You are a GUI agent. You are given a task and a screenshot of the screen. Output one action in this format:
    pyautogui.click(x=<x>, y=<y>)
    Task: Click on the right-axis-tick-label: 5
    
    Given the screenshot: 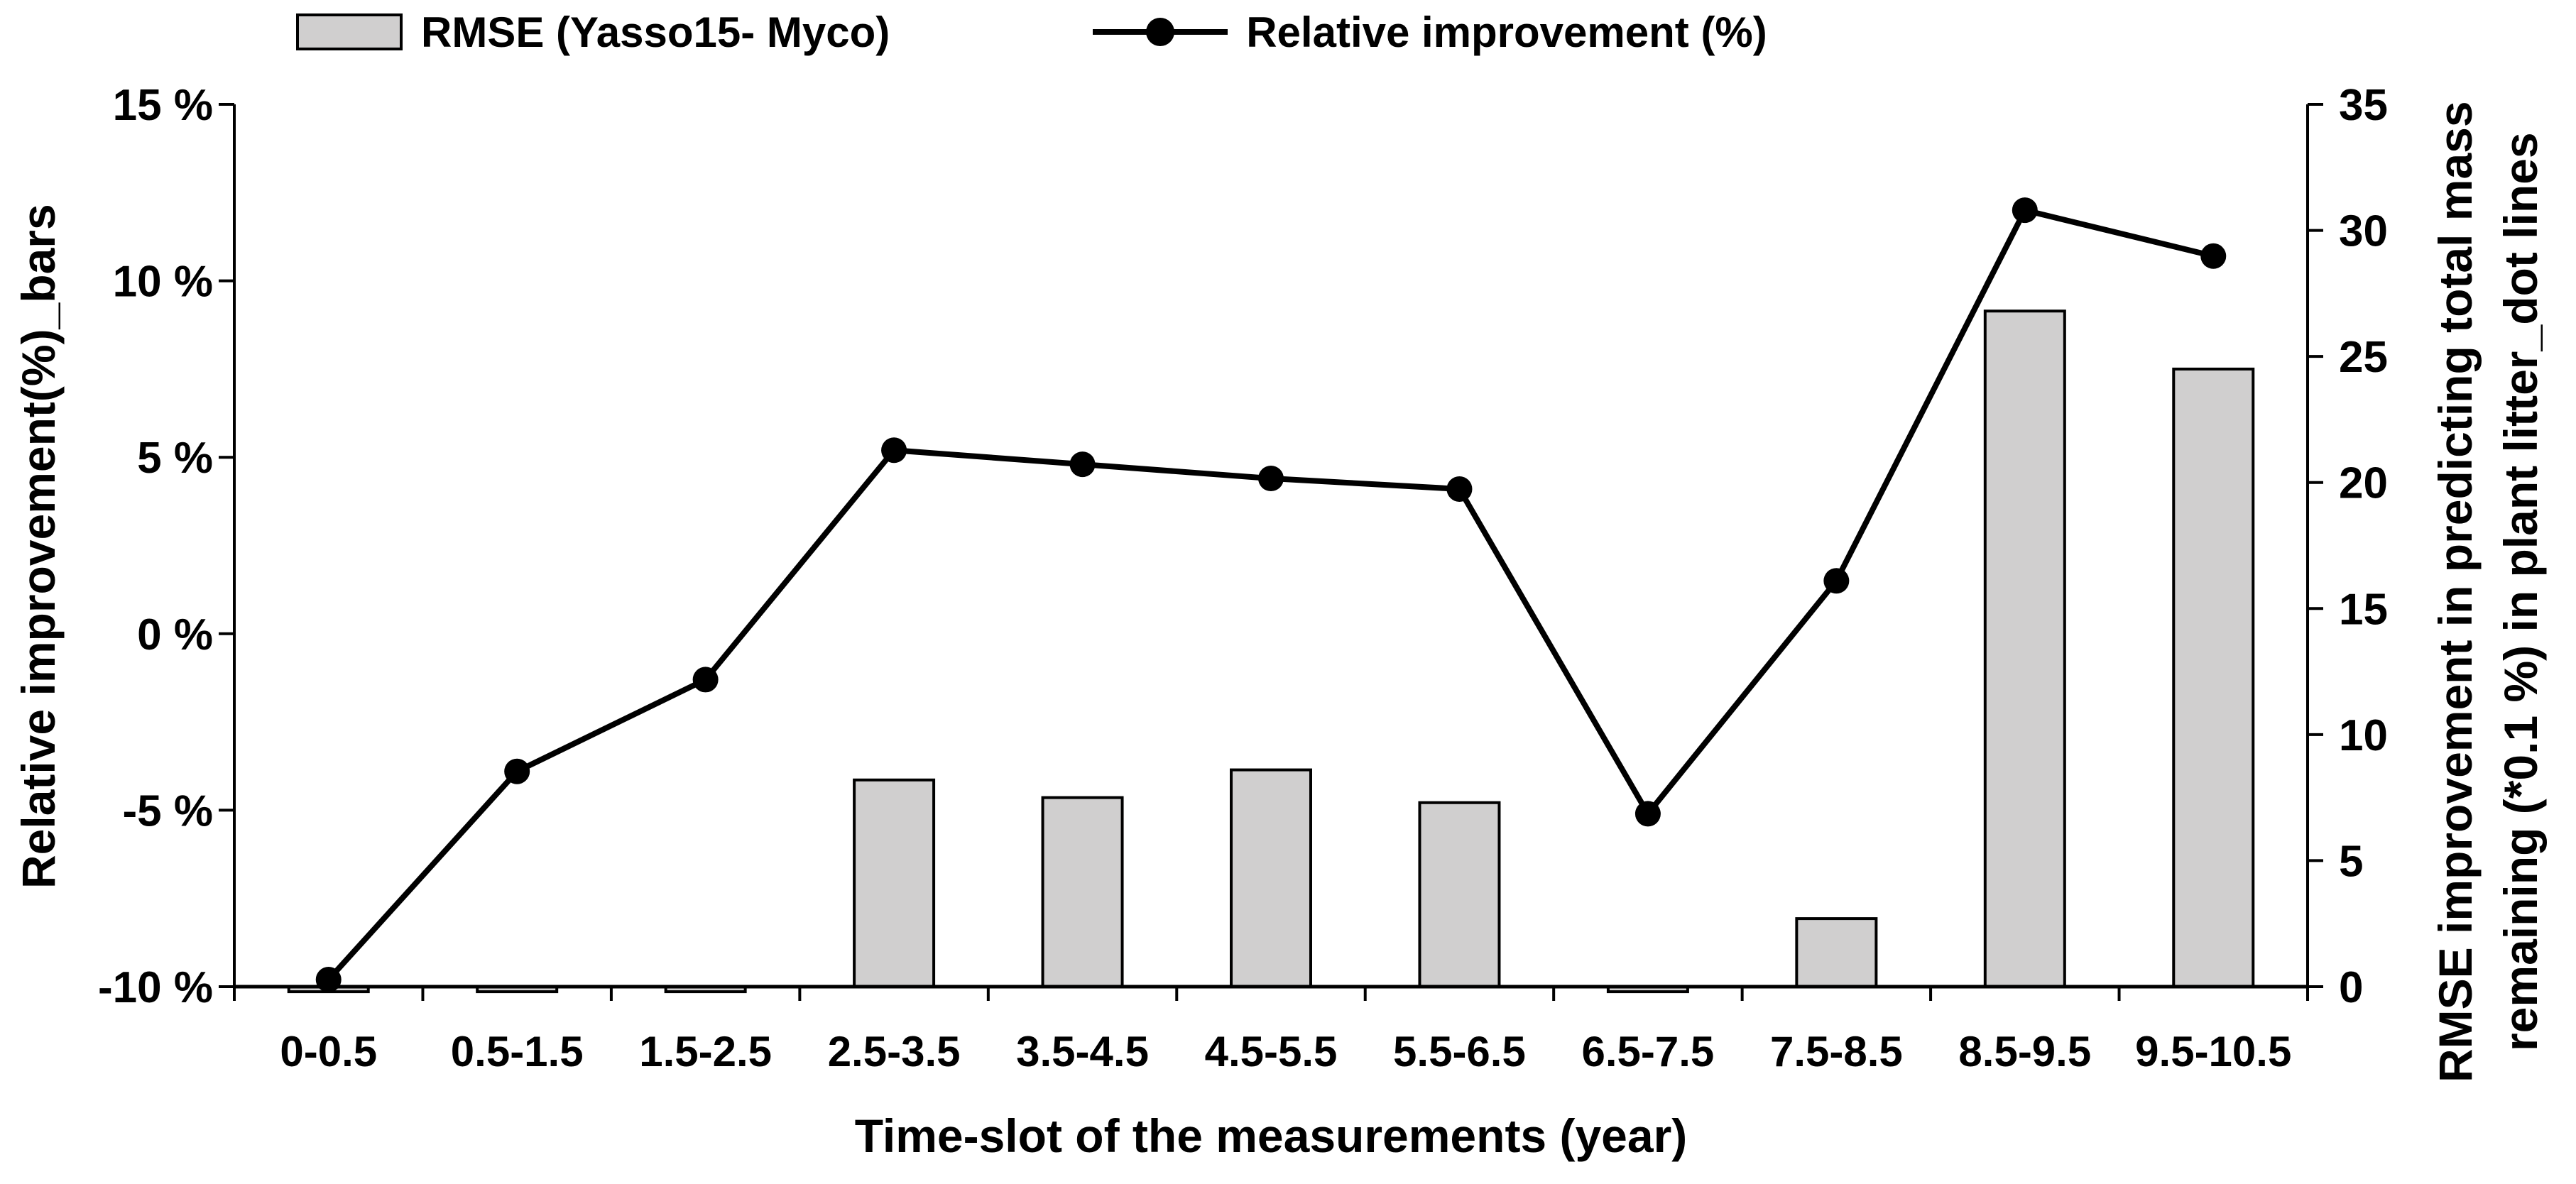 What is the action you would take?
    pyautogui.click(x=2351, y=862)
    